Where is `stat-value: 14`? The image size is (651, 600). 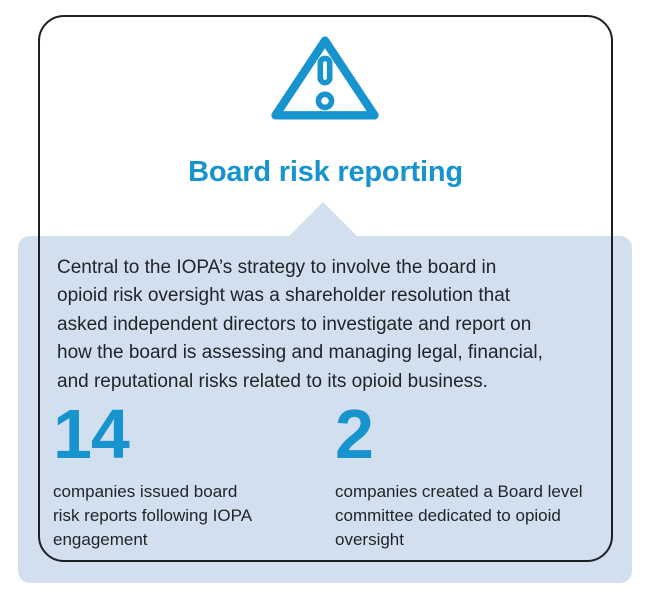
stat-value: 14 is located at coordinates (91, 434).